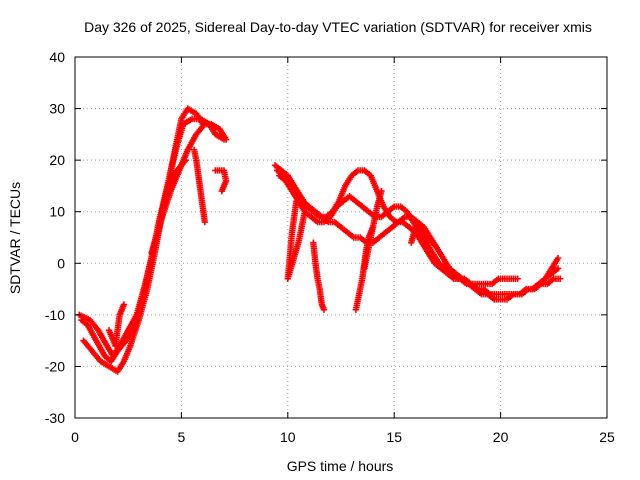  Describe the element at coordinates (15, 238) in the screenshot. I see `y-axis-title: SDTVAR / TECUs` at that location.